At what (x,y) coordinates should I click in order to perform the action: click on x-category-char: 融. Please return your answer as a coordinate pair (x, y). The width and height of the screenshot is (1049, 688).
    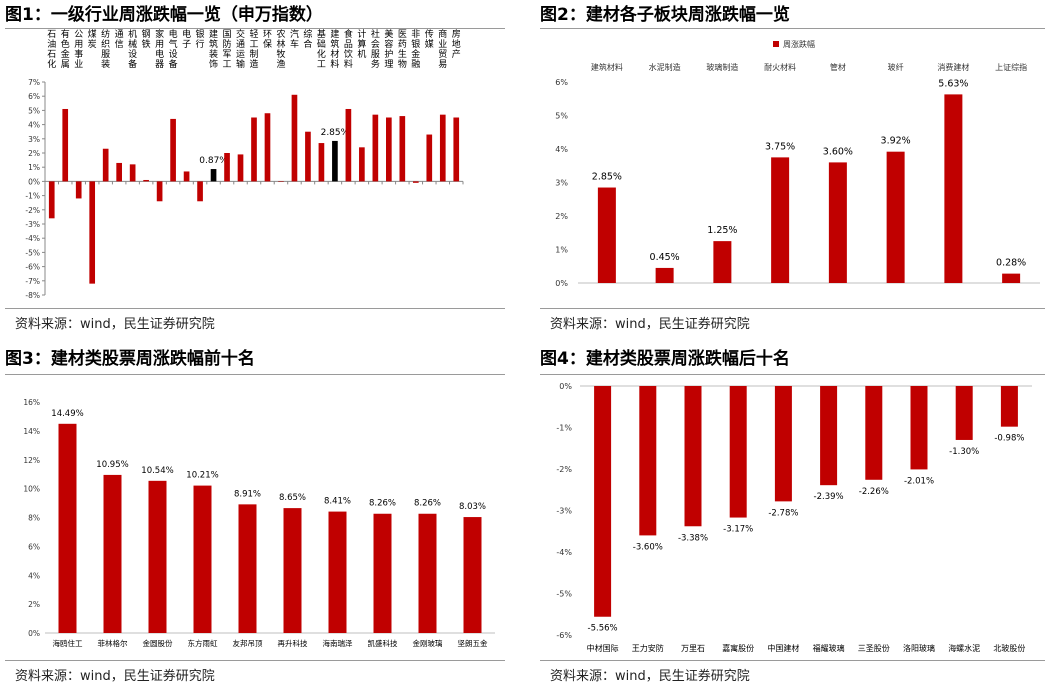
    Looking at the image, I should click on (415, 64).